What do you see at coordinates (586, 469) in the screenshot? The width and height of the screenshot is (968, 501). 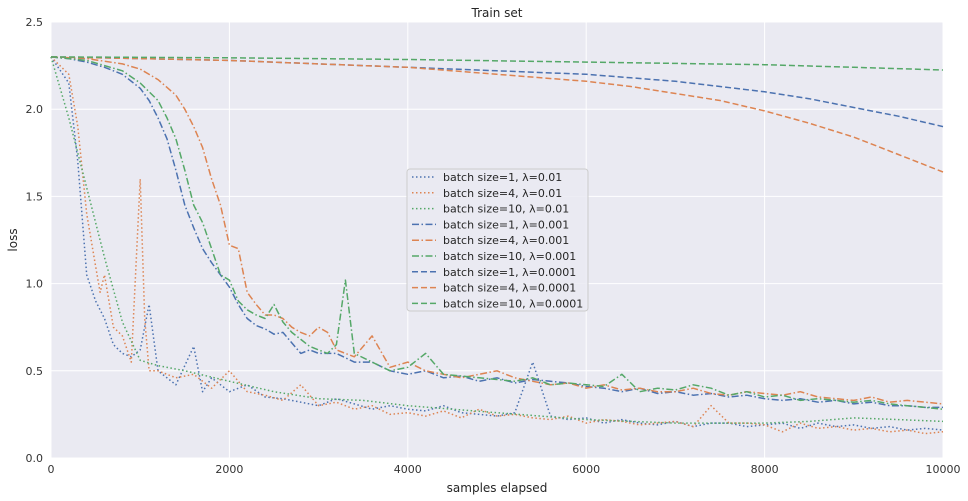 I see `x-tick-label: 6000` at bounding box center [586, 469].